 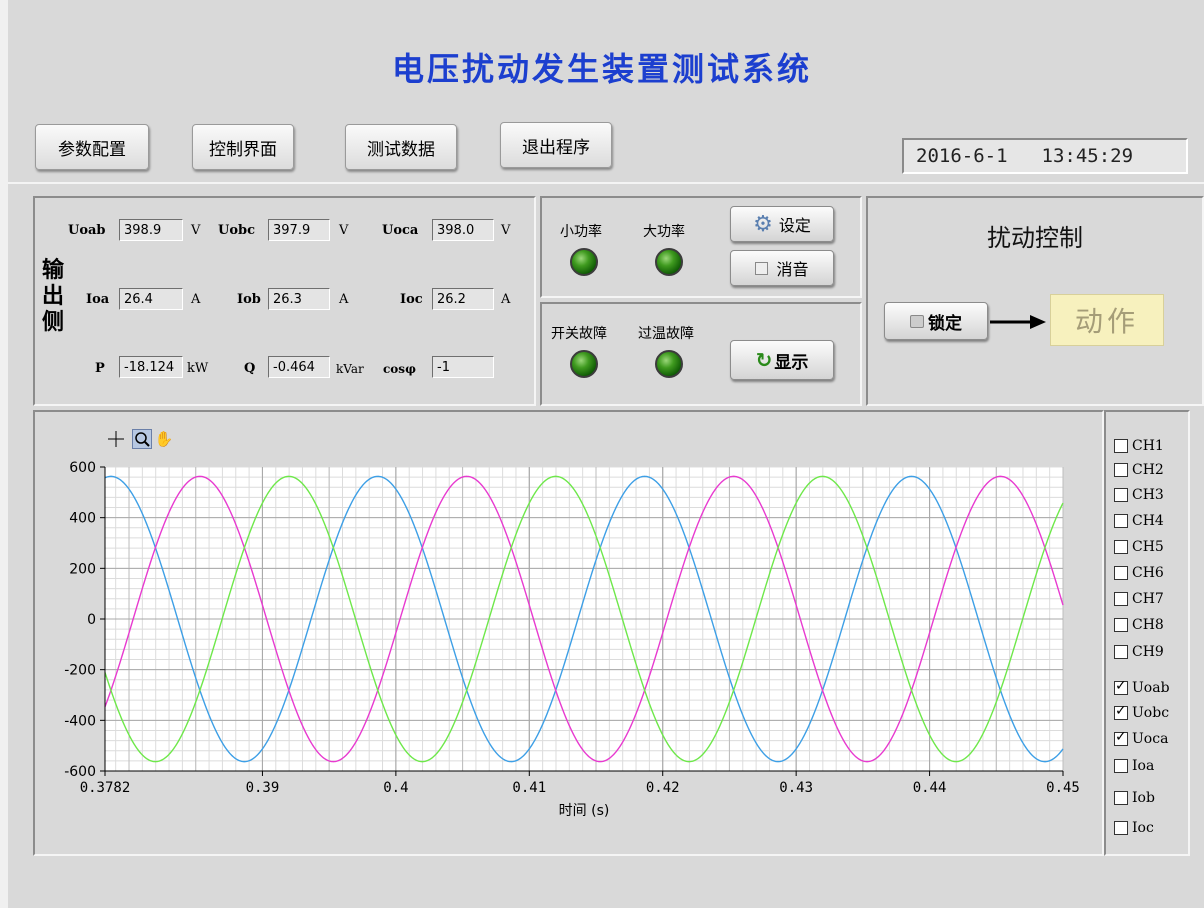 I want to click on action-indicator: 动作, so click(x=1107, y=320).